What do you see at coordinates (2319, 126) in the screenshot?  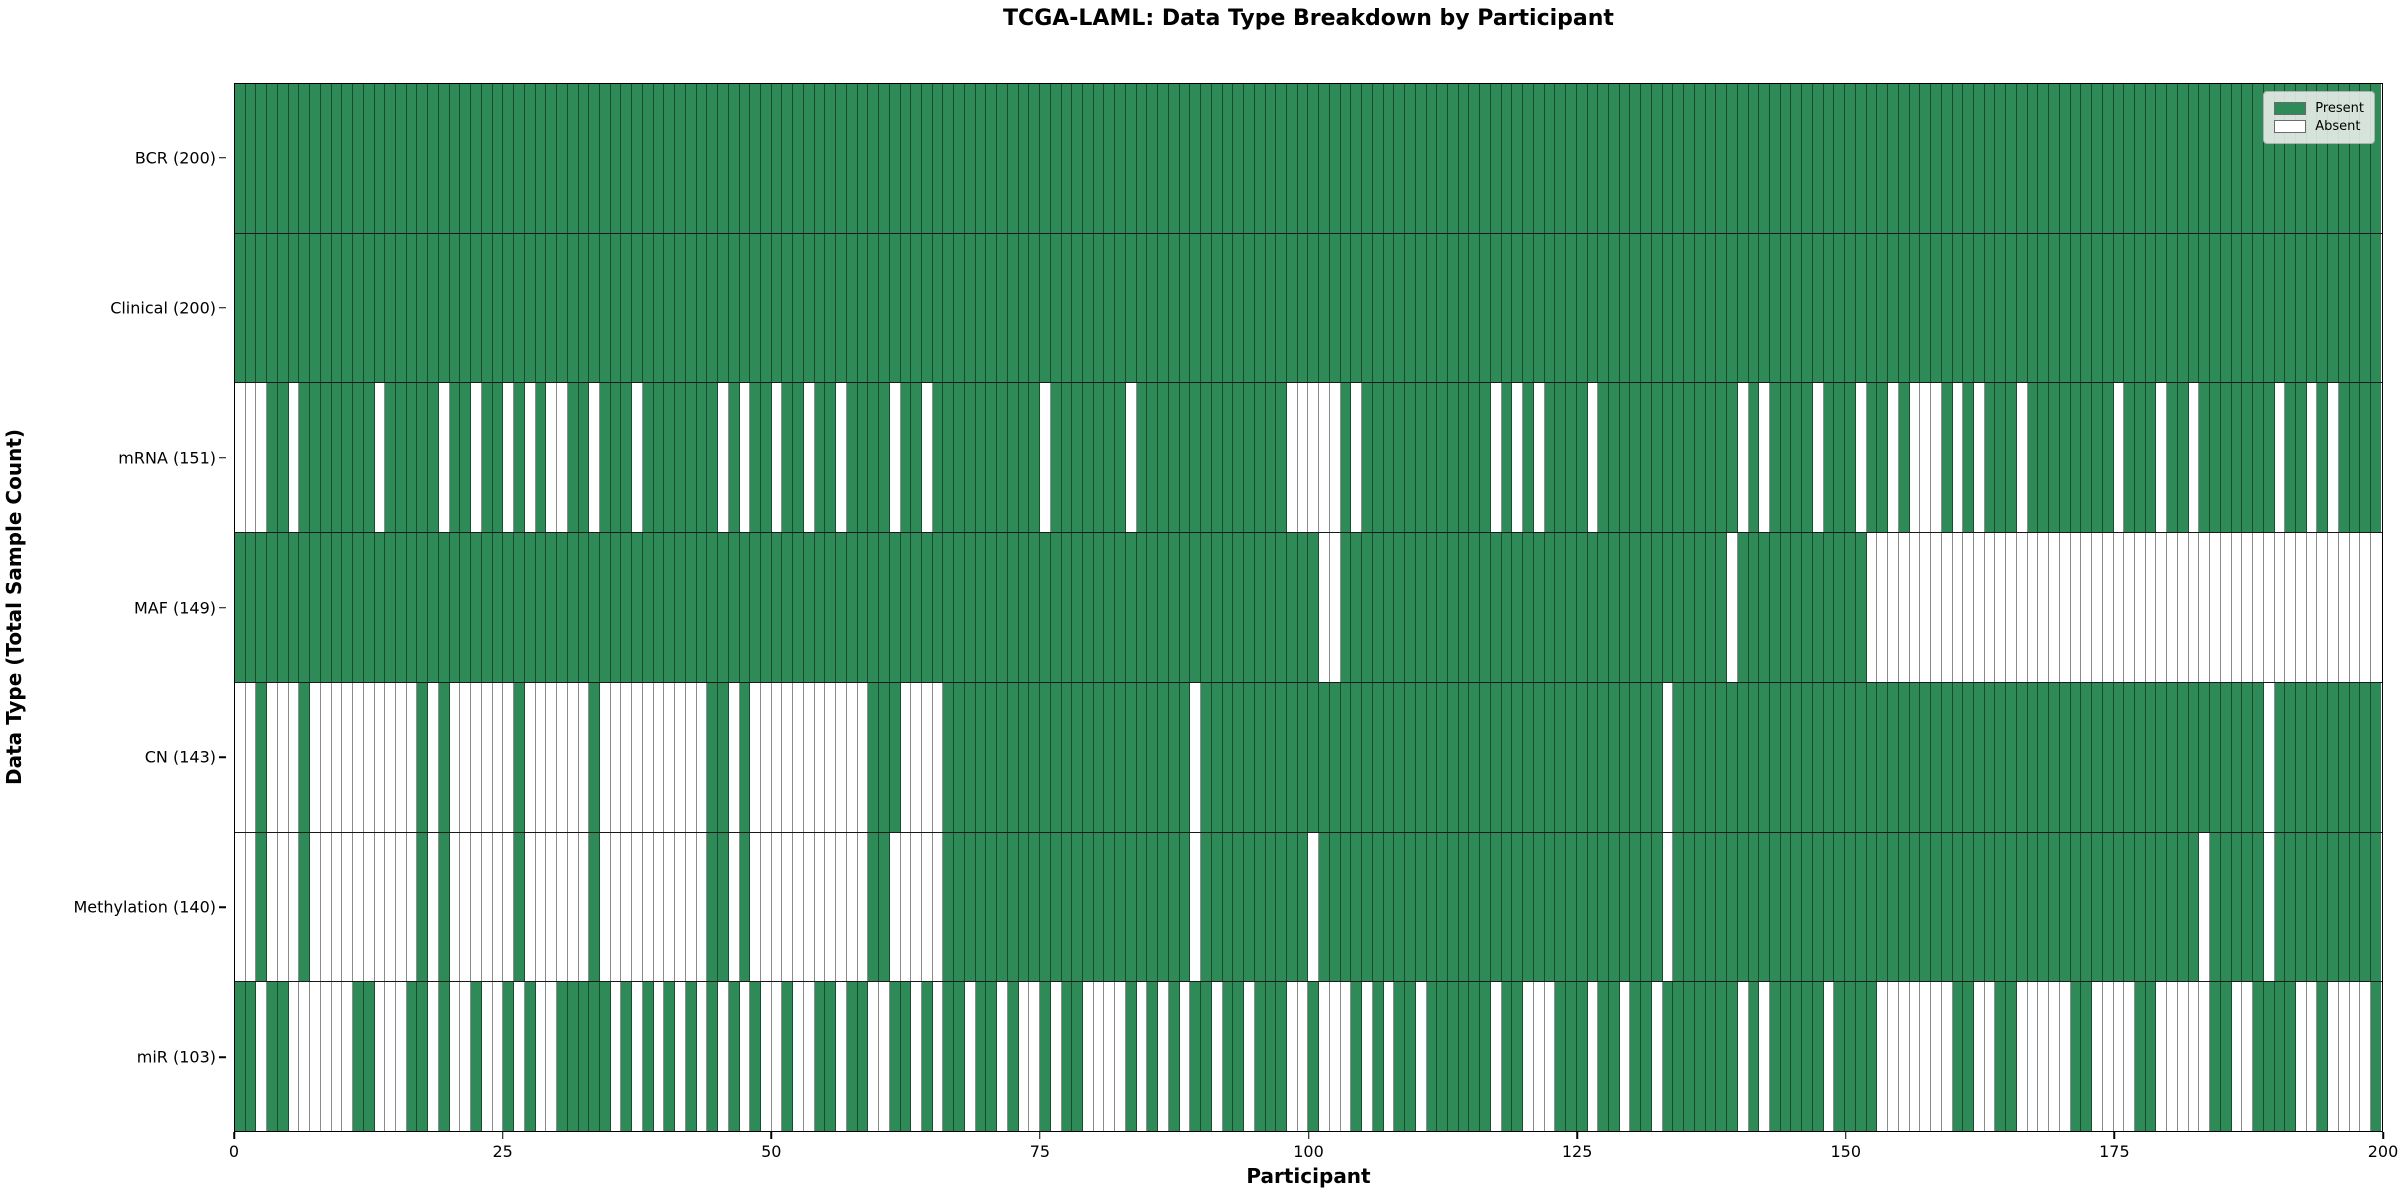 I see `legend-entry: Absent` at bounding box center [2319, 126].